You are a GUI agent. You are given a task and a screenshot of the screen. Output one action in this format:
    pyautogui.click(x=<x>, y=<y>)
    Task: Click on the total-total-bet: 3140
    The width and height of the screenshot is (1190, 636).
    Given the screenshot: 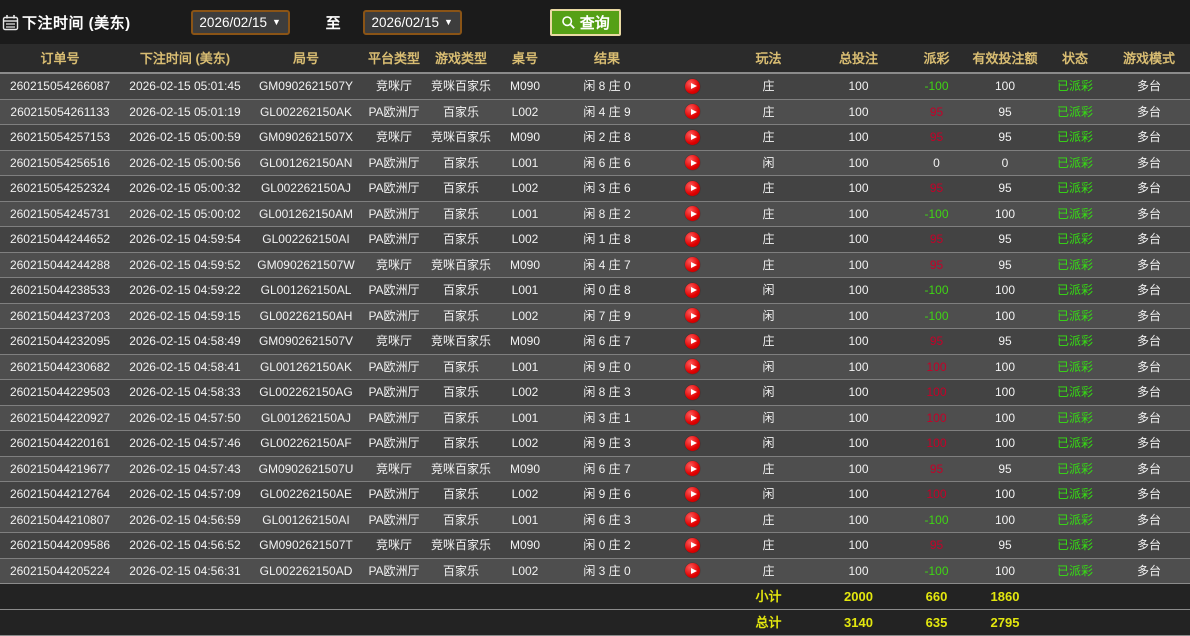 What is the action you would take?
    pyautogui.click(x=858, y=622)
    